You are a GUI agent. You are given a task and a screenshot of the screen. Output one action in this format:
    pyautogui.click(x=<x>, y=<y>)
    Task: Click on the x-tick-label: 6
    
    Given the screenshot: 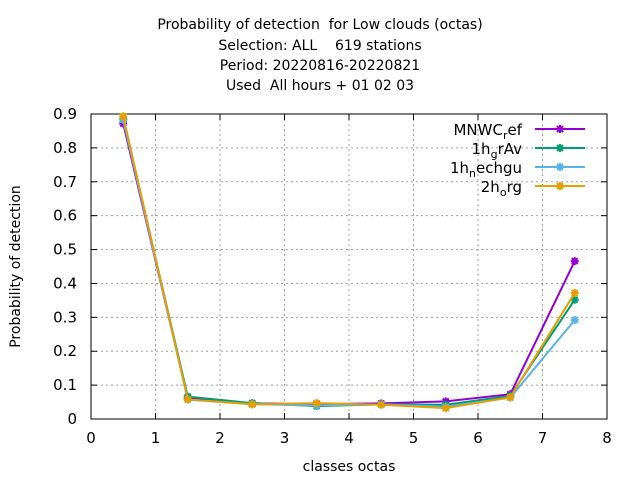 What is the action you would take?
    pyautogui.click(x=478, y=438)
    